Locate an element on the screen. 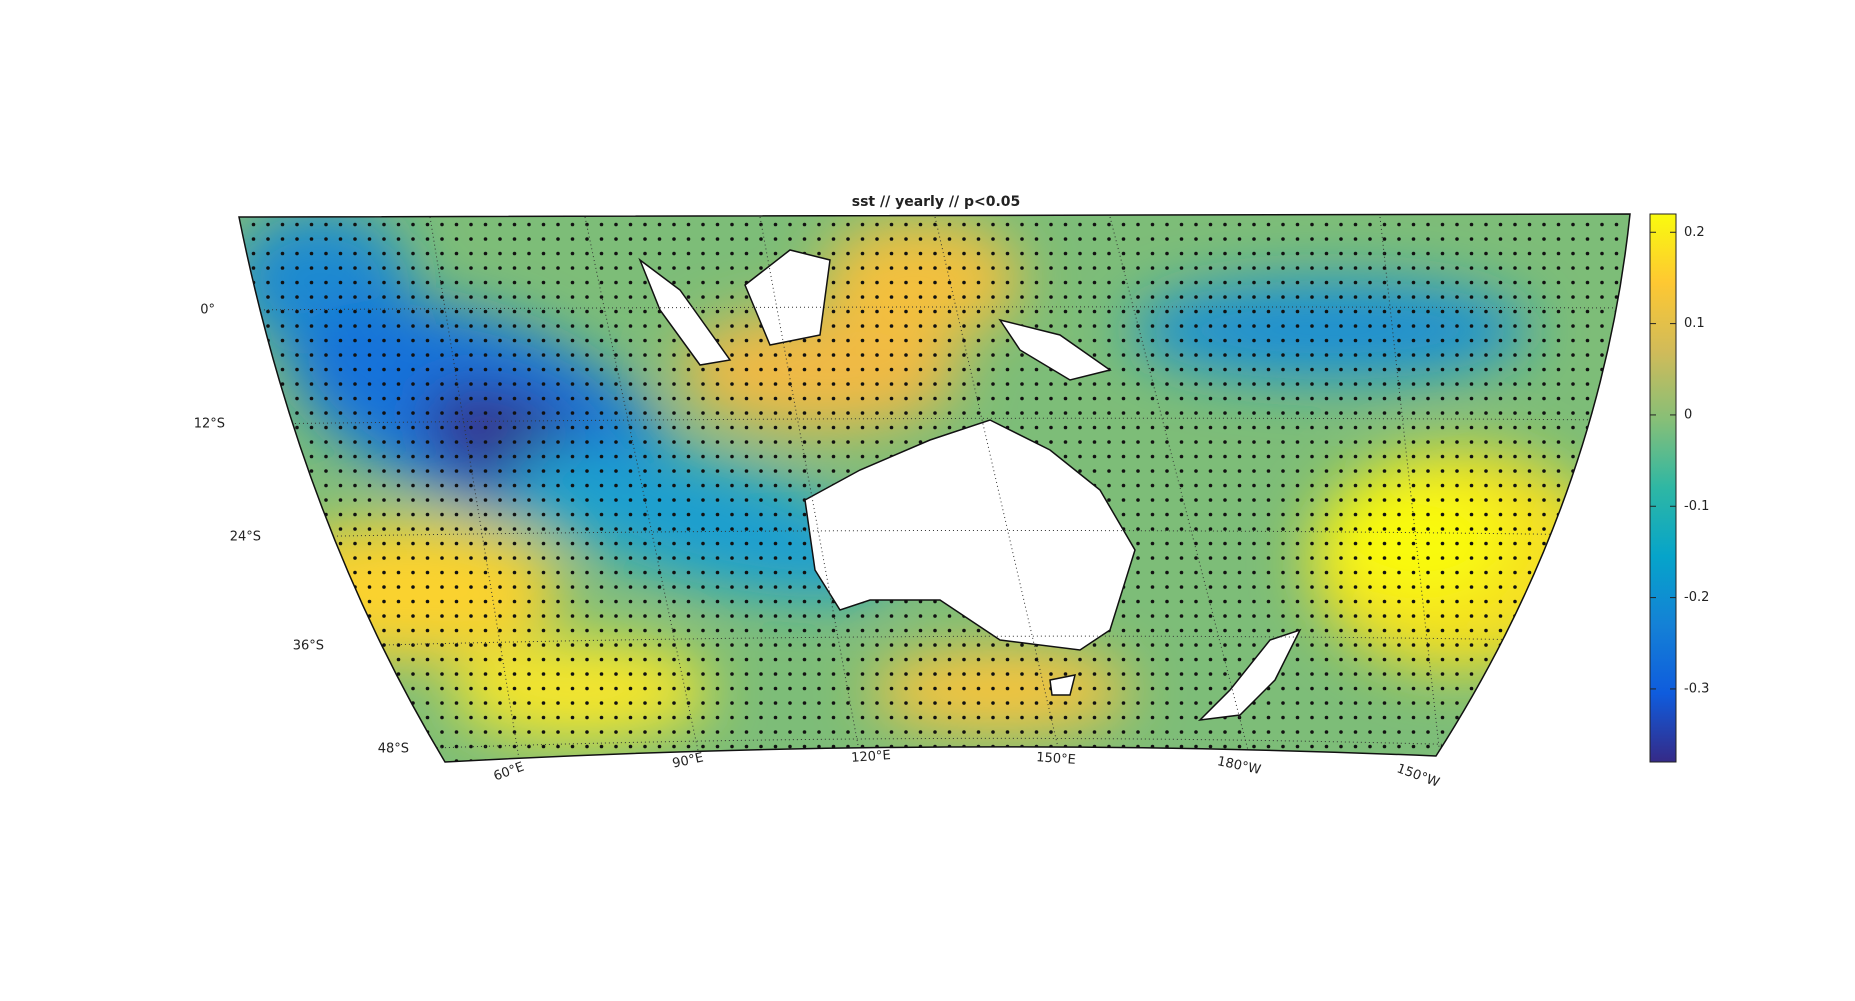 This screenshot has height=1001, width=1855. tasmania is located at coordinates (1063, 685).